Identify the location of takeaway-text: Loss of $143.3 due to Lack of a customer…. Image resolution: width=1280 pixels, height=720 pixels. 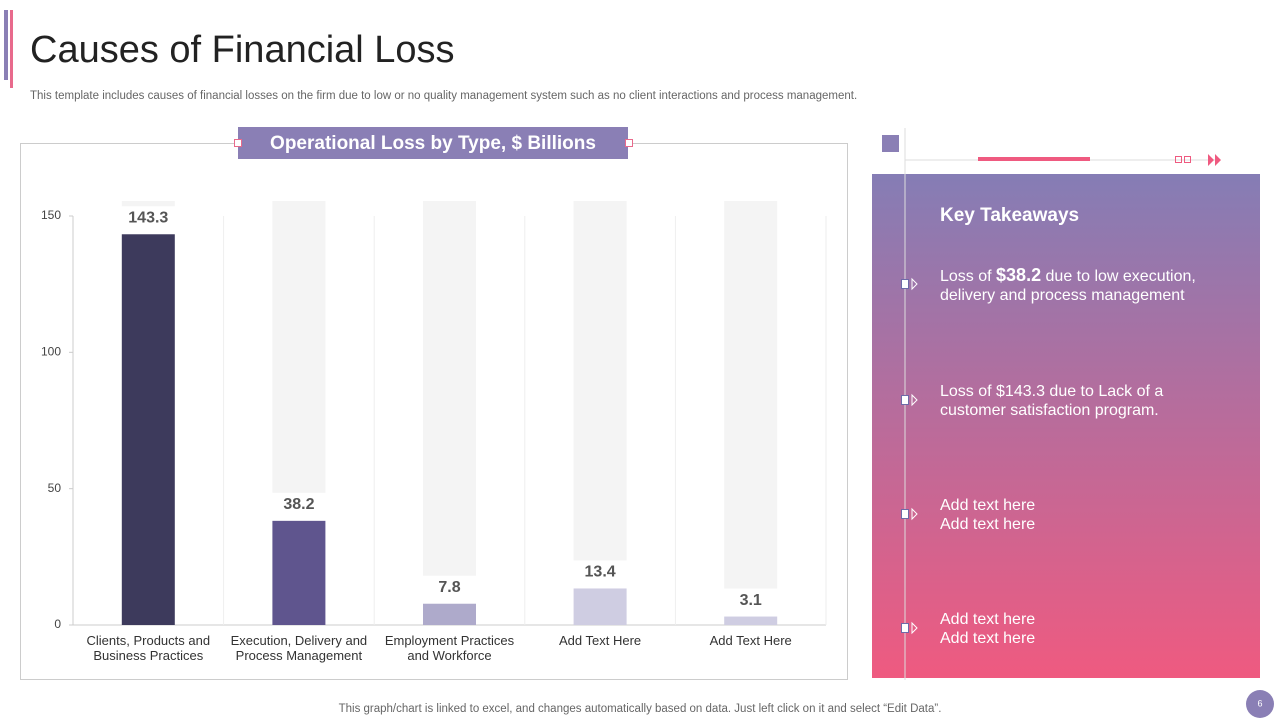
(1085, 401).